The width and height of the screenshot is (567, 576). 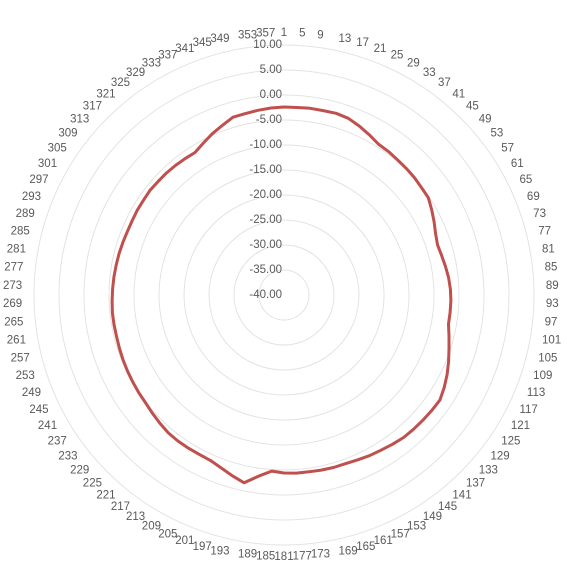 I want to click on category-label: 161, so click(x=383, y=541).